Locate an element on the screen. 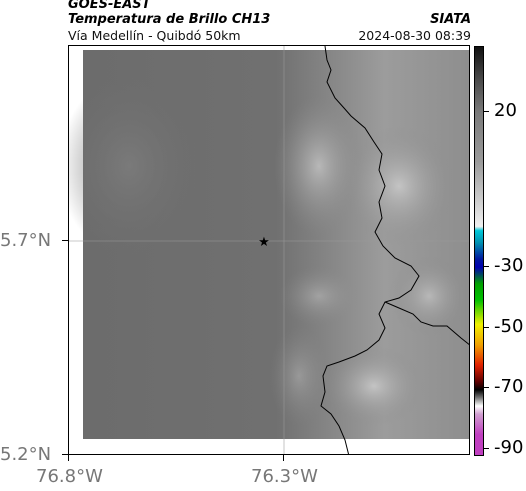  location-label: Vía Medellín - Quibdó 50km is located at coordinates (154, 35).